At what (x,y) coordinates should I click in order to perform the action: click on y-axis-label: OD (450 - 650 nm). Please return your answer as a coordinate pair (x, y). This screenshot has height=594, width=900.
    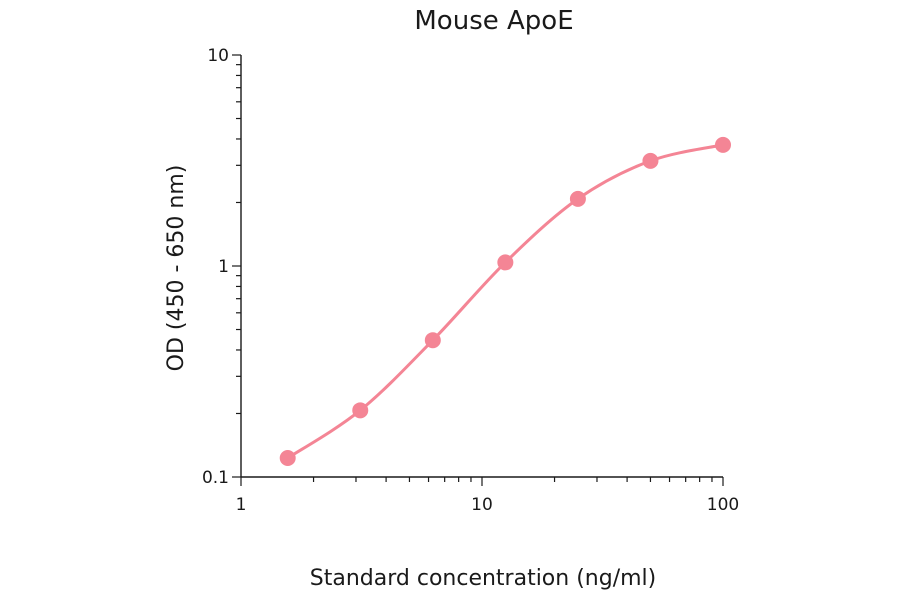
    Looking at the image, I should click on (176, 268).